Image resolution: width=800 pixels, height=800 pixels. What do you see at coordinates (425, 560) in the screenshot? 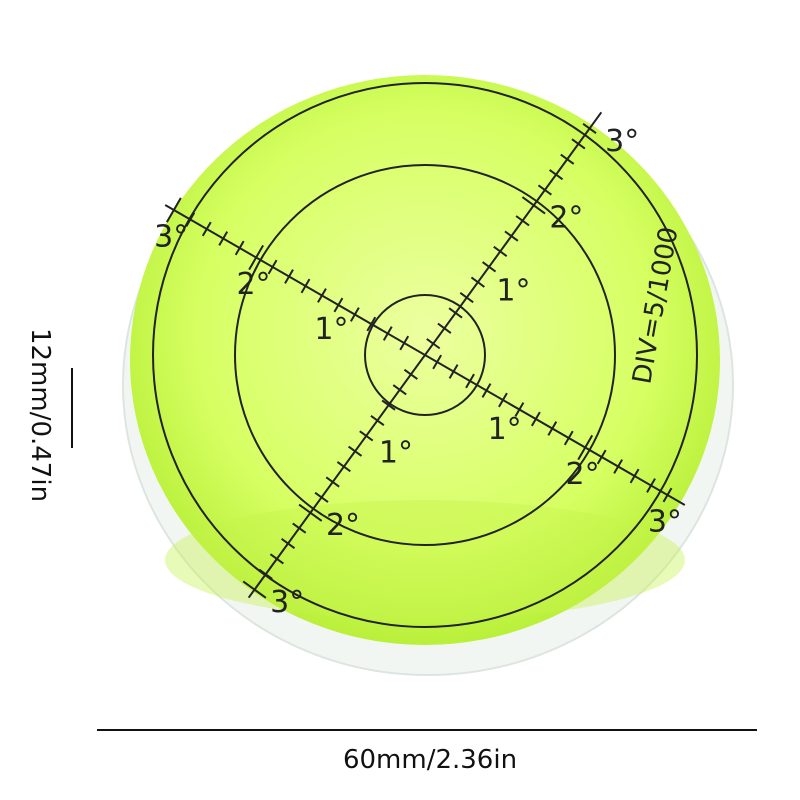
I see `vial-bottom-shade` at bounding box center [425, 560].